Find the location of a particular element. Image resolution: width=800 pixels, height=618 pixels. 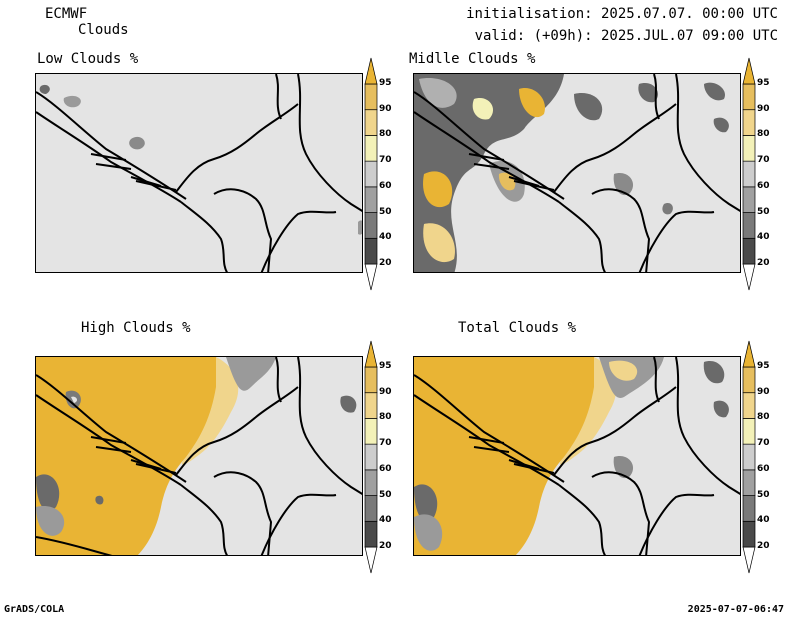

panel-title-middle: Midlle Clouds % is located at coordinates (472, 59).